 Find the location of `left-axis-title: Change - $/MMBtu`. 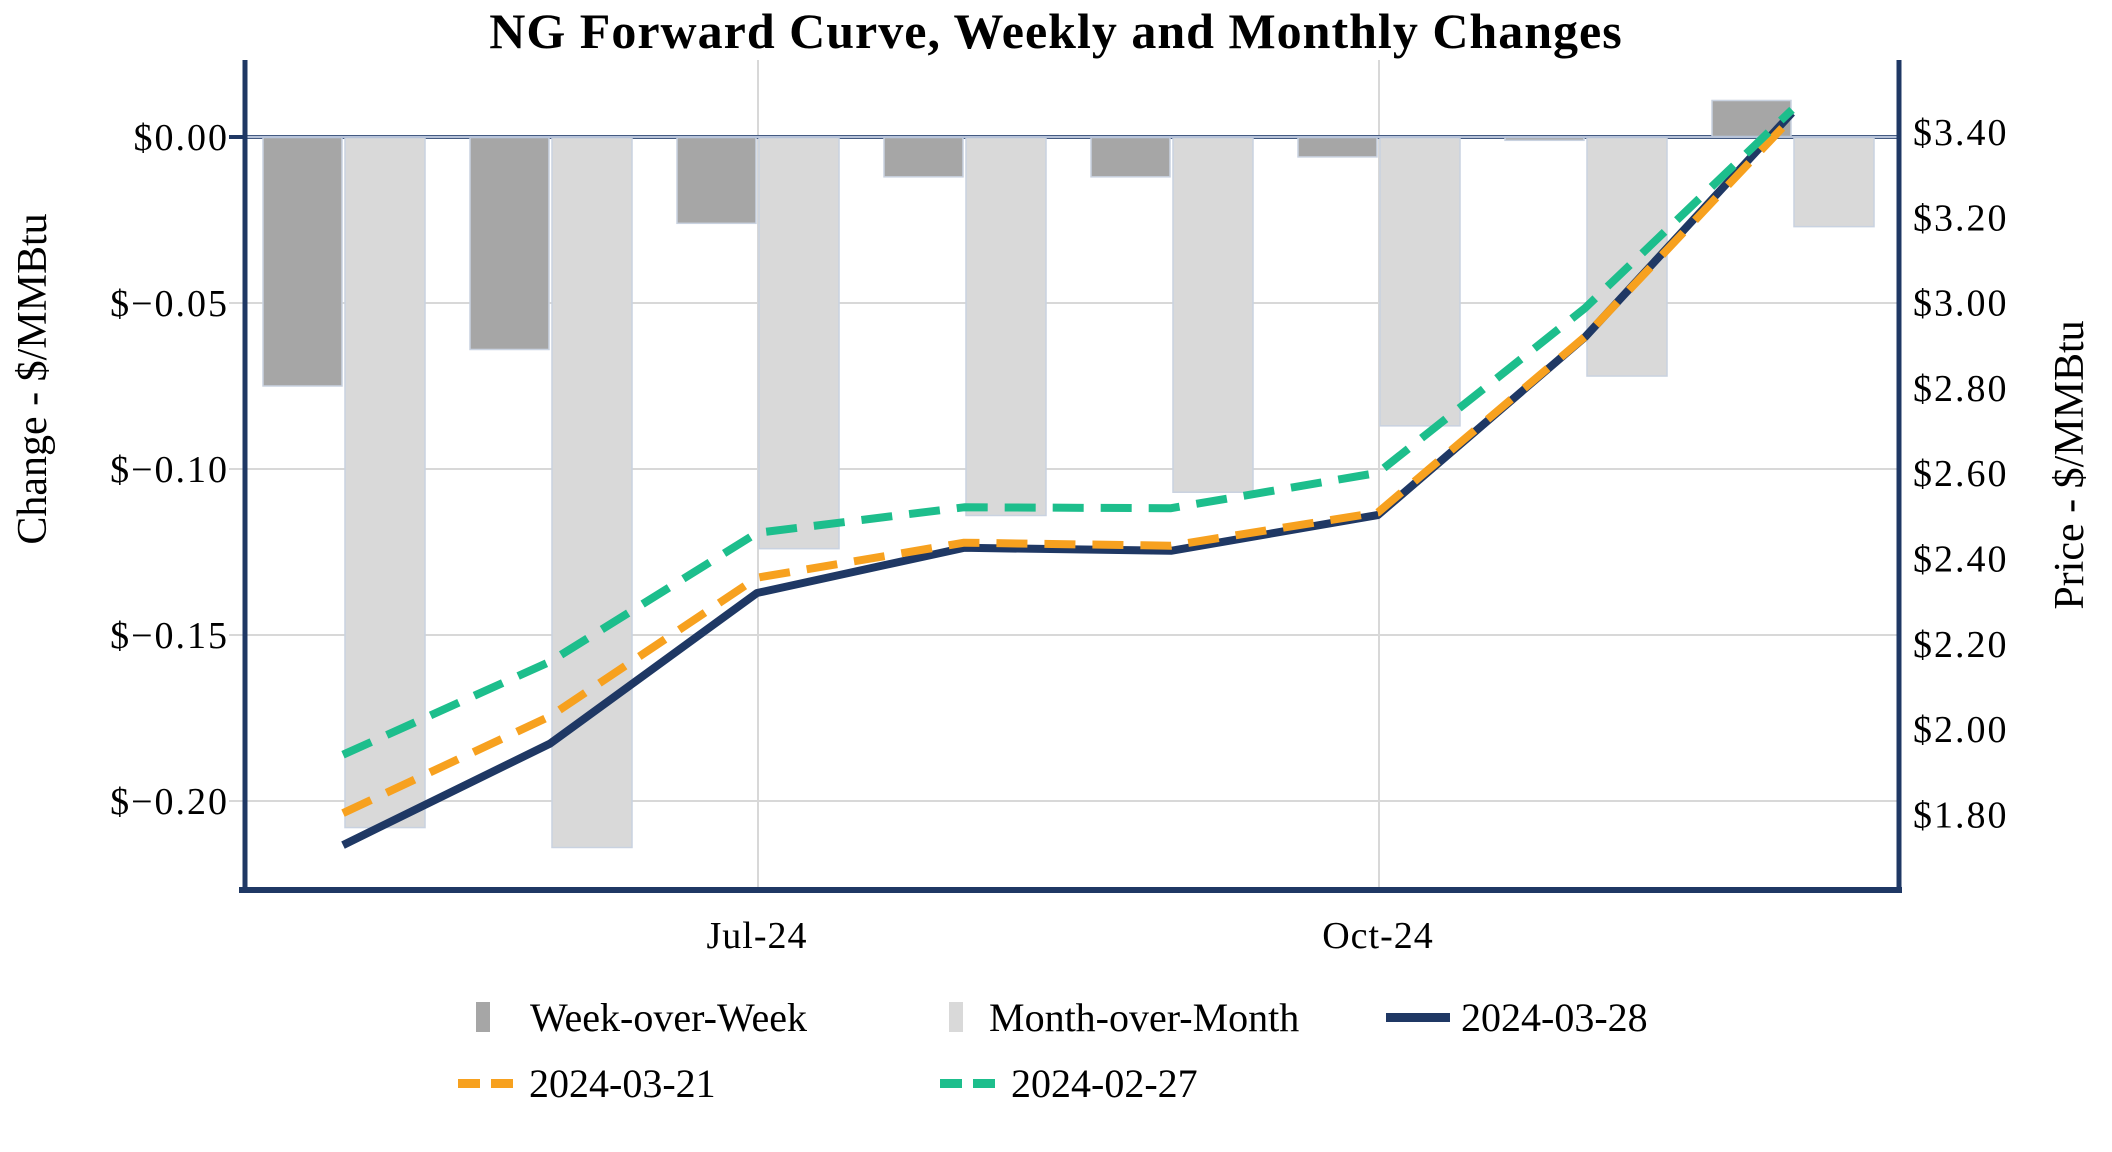

left-axis-title: Change - $/MMBtu is located at coordinates (33, 379).